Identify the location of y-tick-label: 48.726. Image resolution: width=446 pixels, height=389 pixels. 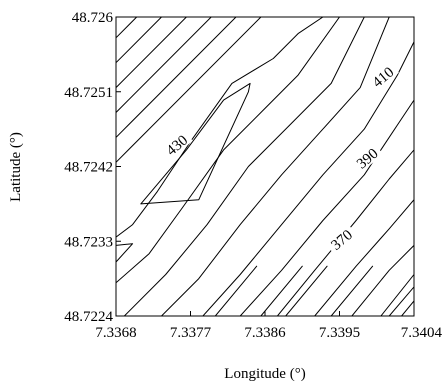
(93, 18).